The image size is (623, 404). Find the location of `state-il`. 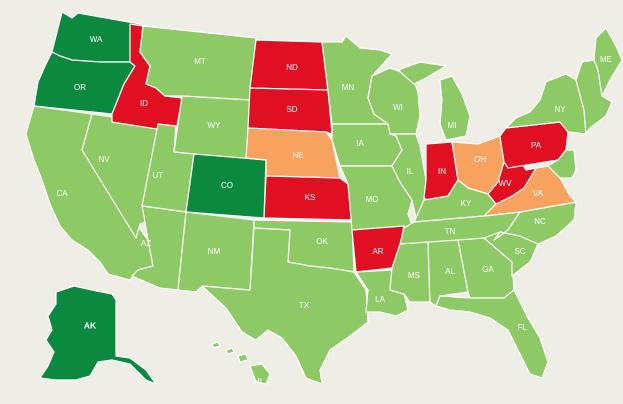

state-il is located at coordinates (408, 176).